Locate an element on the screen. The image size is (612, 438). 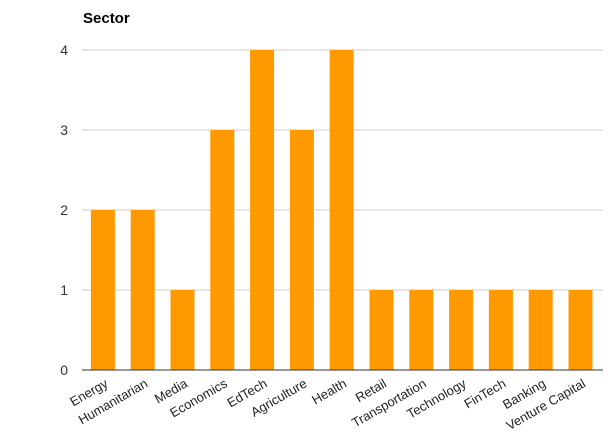
y-axis-ticks: 0 1 2 3 4 is located at coordinates (64, 210).